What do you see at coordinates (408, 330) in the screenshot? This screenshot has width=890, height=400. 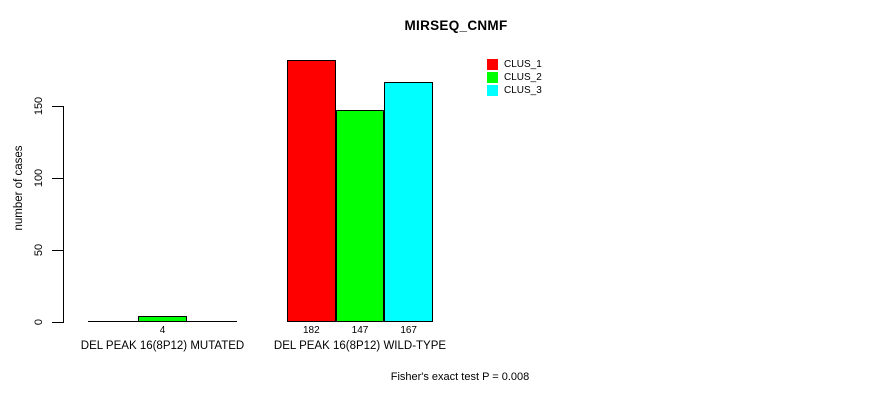 I see `bar-value-label: 167` at bounding box center [408, 330].